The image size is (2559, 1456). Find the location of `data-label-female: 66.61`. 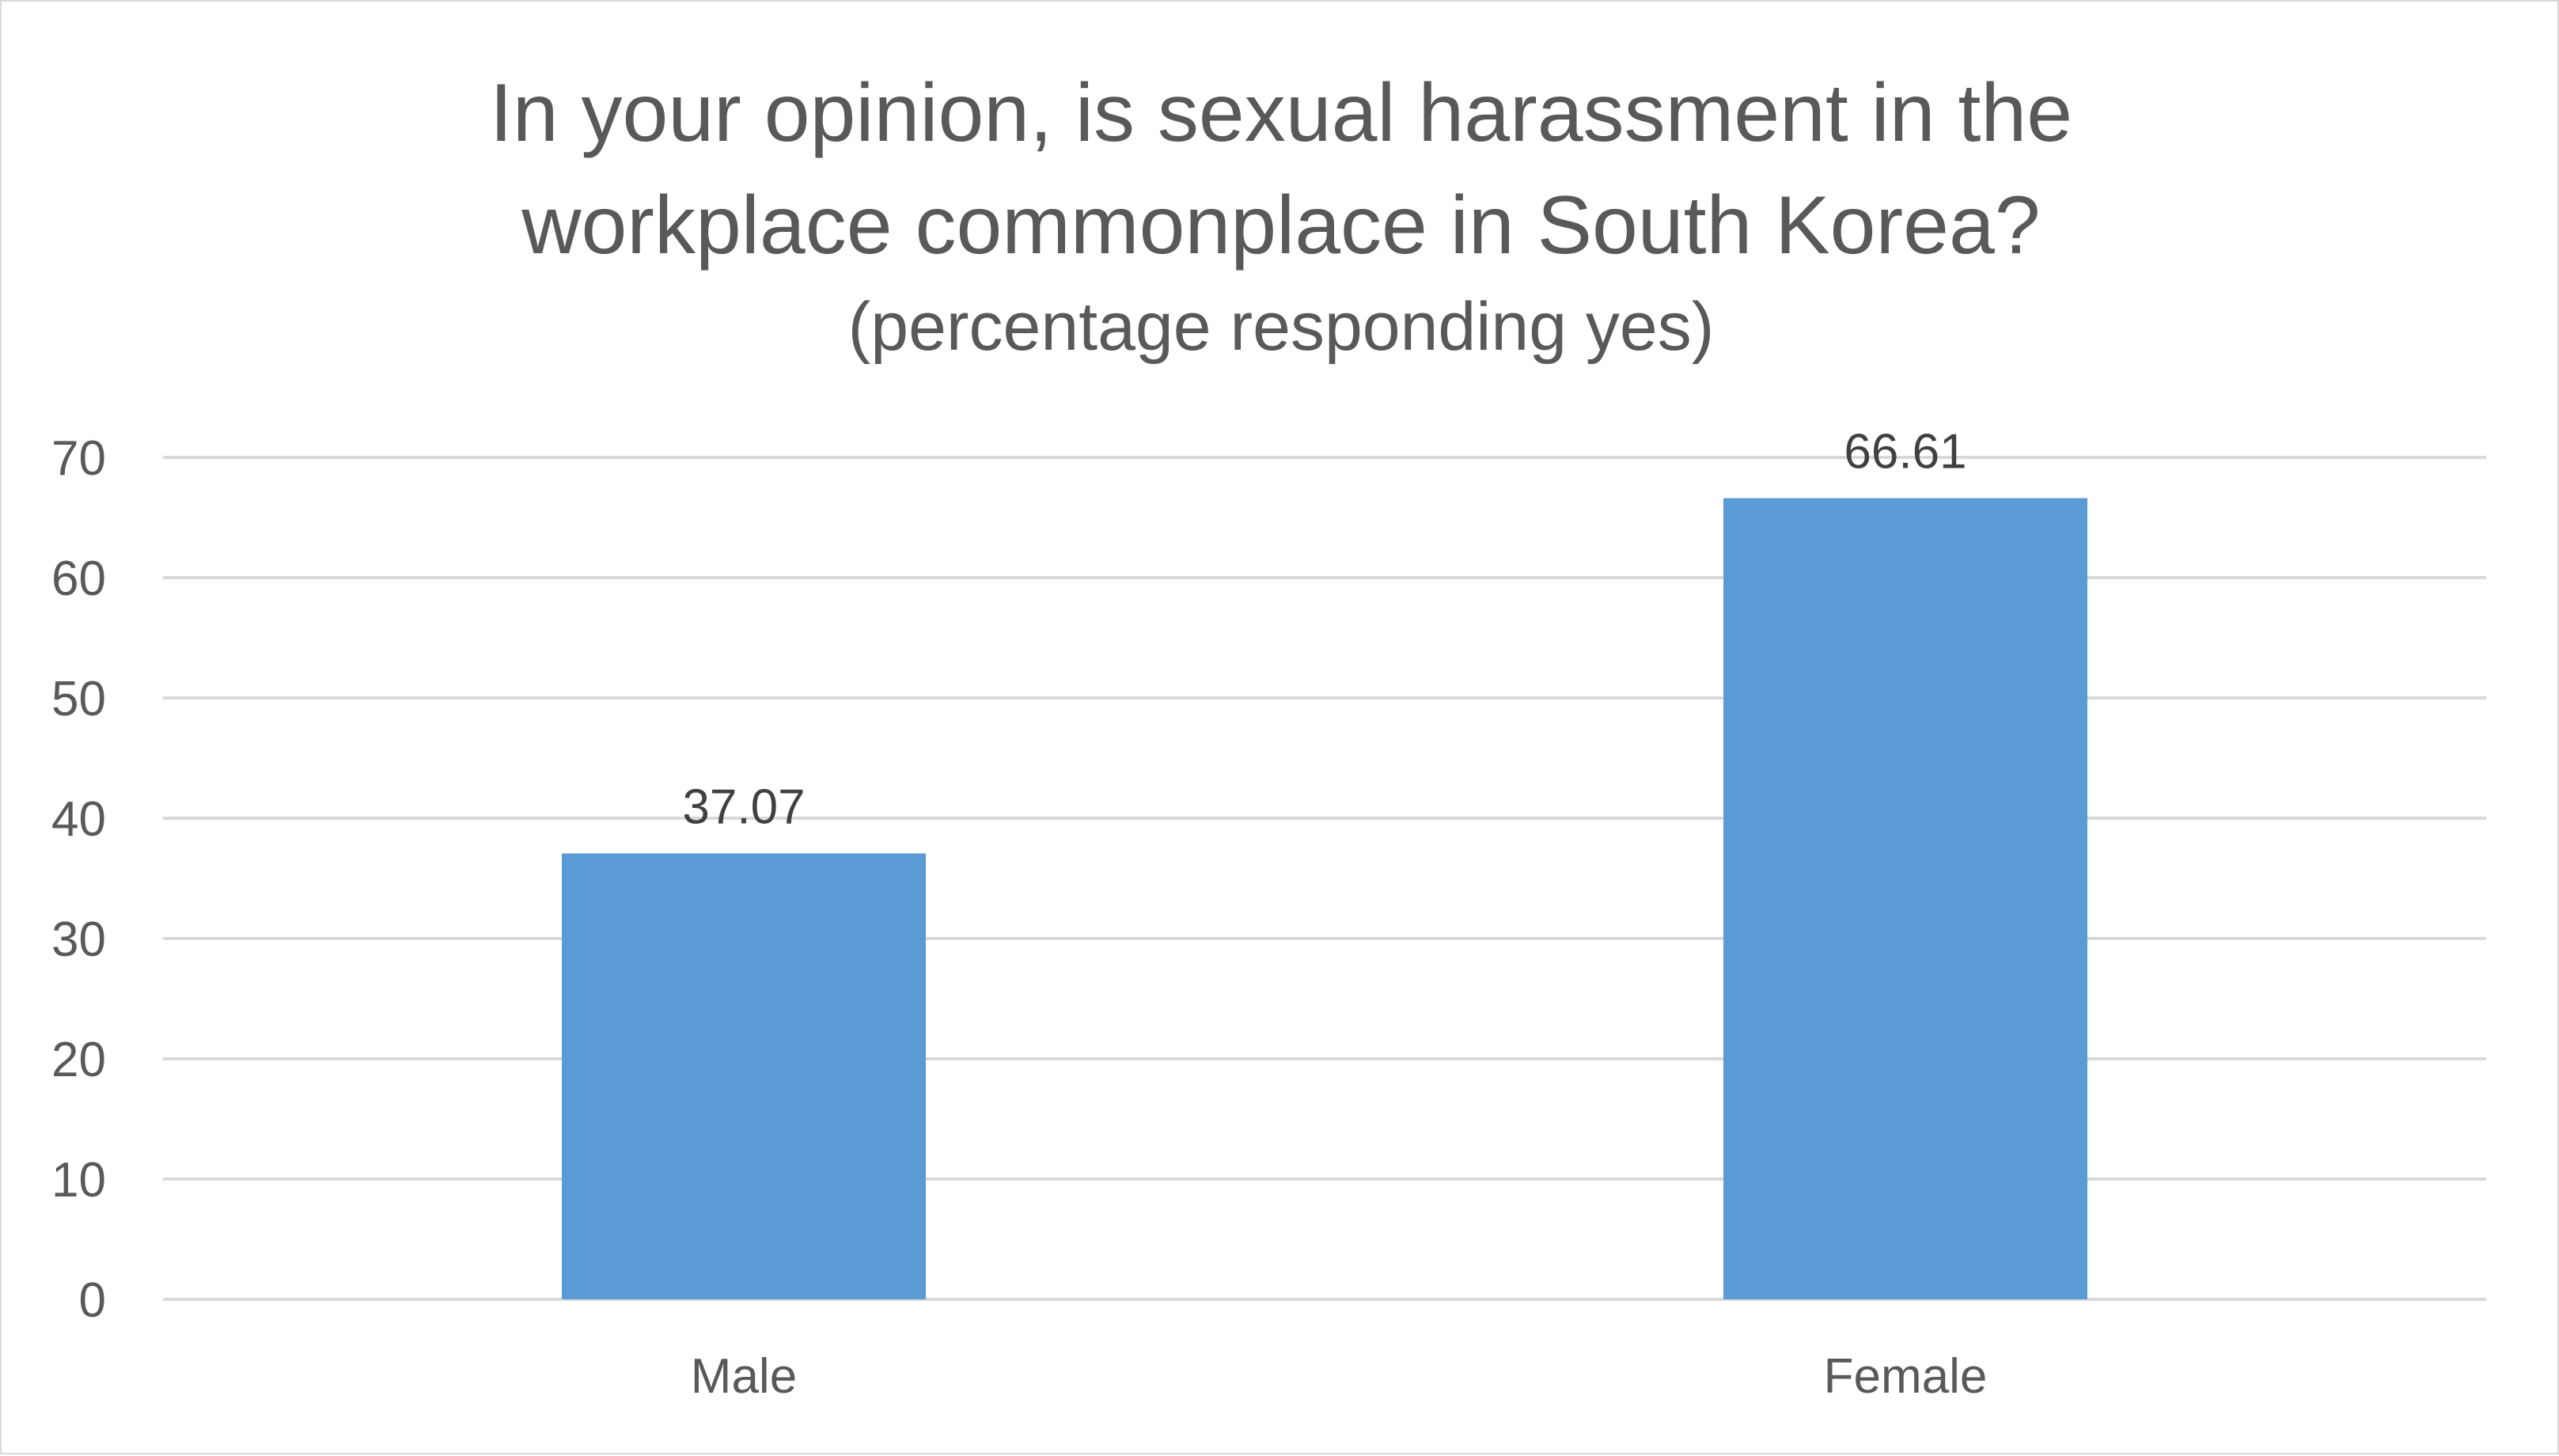

data-label-female: 66.61 is located at coordinates (1905, 452).